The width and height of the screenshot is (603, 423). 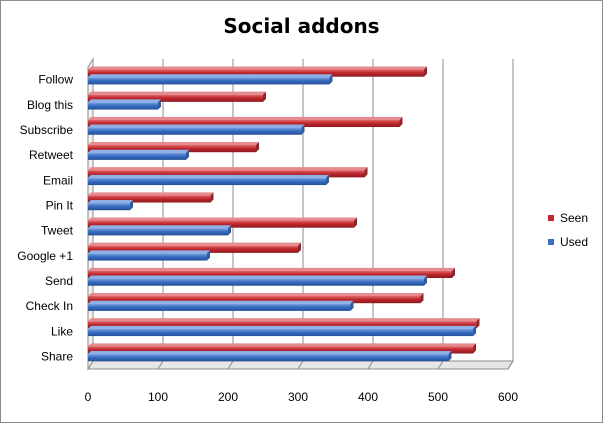 I want to click on bar-used-send, so click(x=257, y=280).